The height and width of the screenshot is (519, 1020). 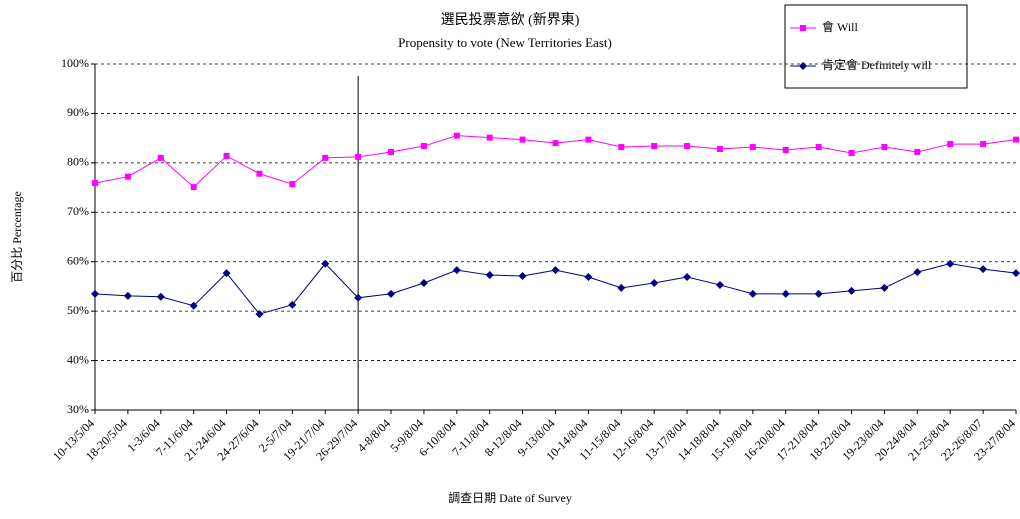 What do you see at coordinates (840, 27) in the screenshot?
I see `legend-label: 會 Will` at bounding box center [840, 27].